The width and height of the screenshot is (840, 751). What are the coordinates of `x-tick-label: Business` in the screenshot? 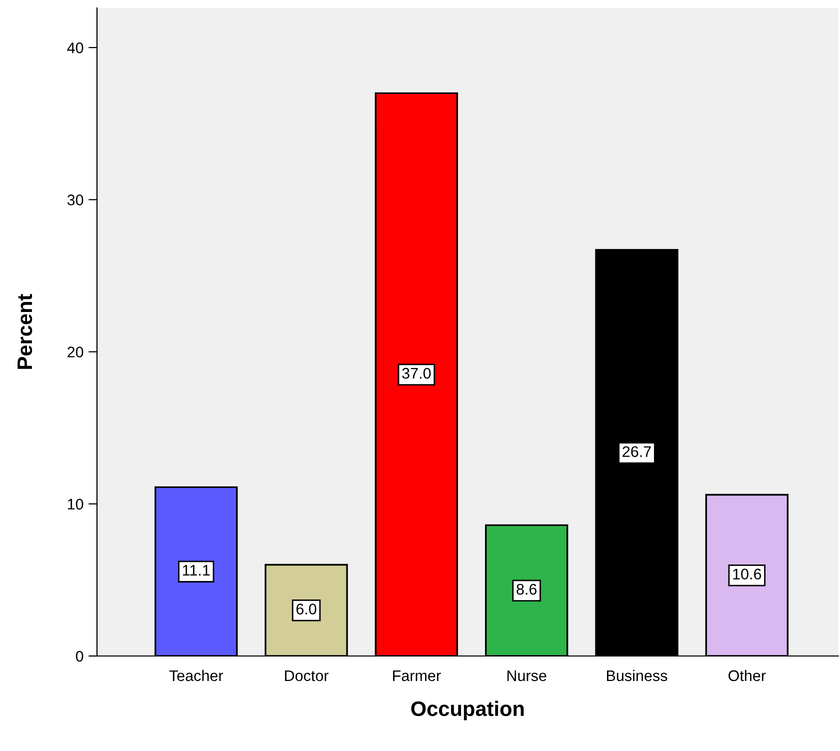 It's located at (637, 676).